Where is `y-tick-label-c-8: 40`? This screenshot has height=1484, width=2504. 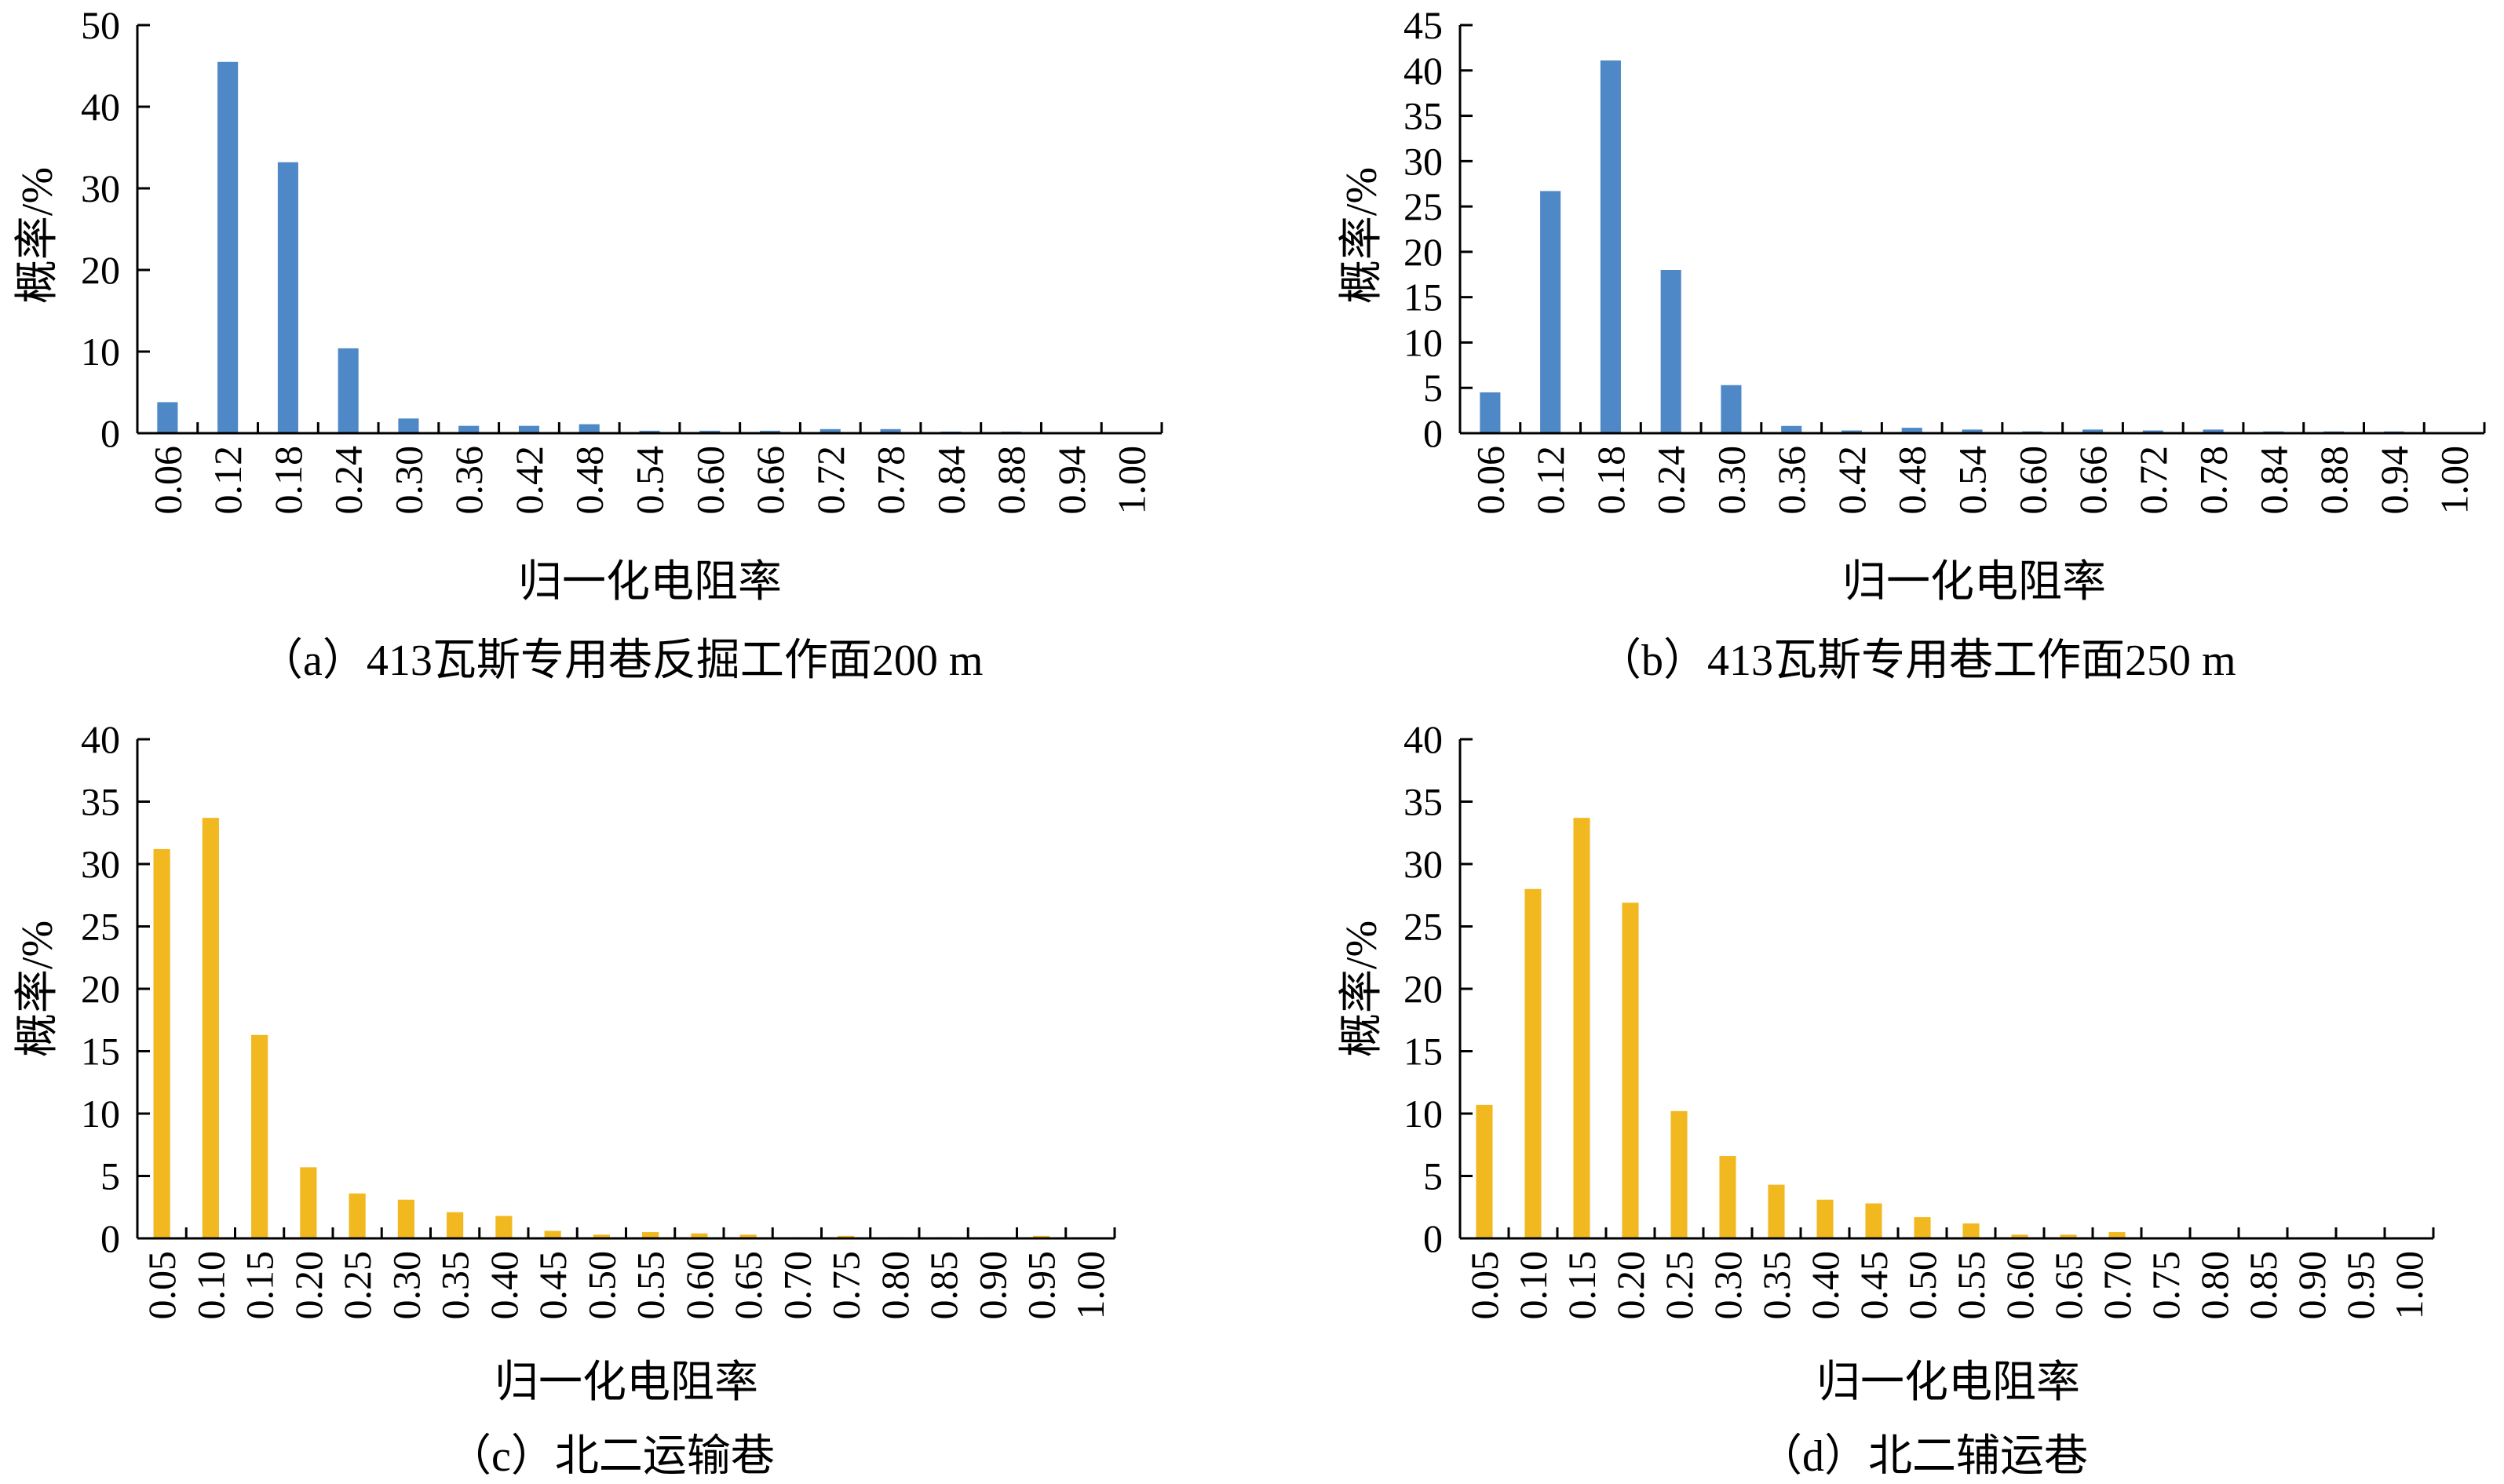
y-tick-label-c-8: 40 is located at coordinates (100, 739).